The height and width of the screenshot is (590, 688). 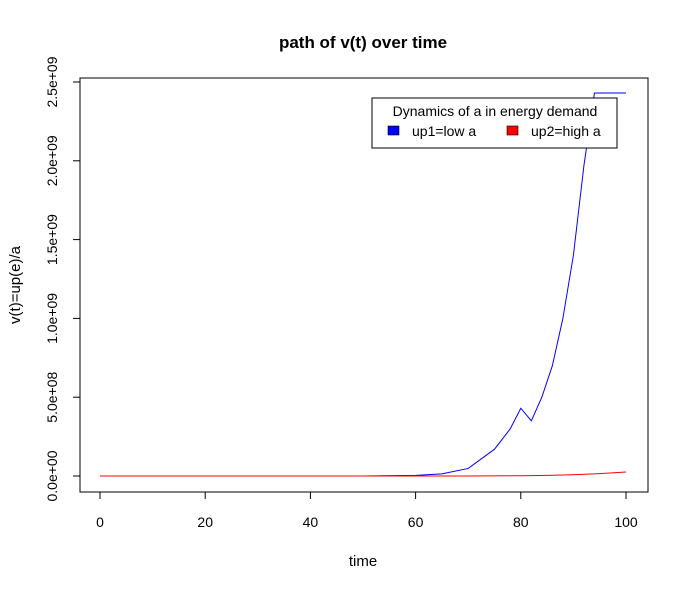 I want to click on x-tick-label: 0, so click(x=100, y=522).